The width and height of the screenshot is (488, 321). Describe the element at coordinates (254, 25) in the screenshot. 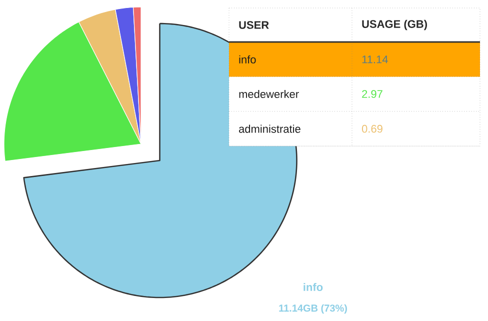

I see `text: USER` at that location.